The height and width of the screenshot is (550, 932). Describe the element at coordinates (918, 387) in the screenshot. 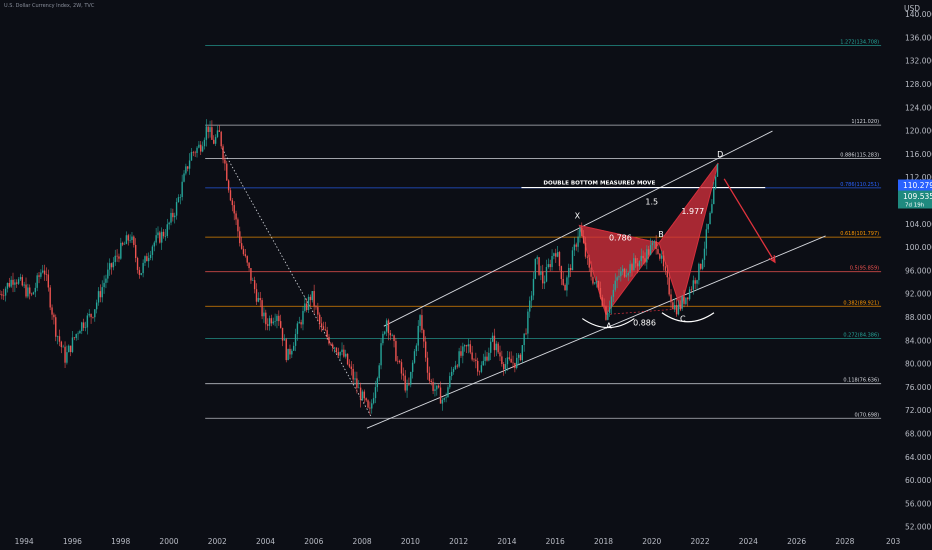

I see `y-tick-label: 76.000` at that location.